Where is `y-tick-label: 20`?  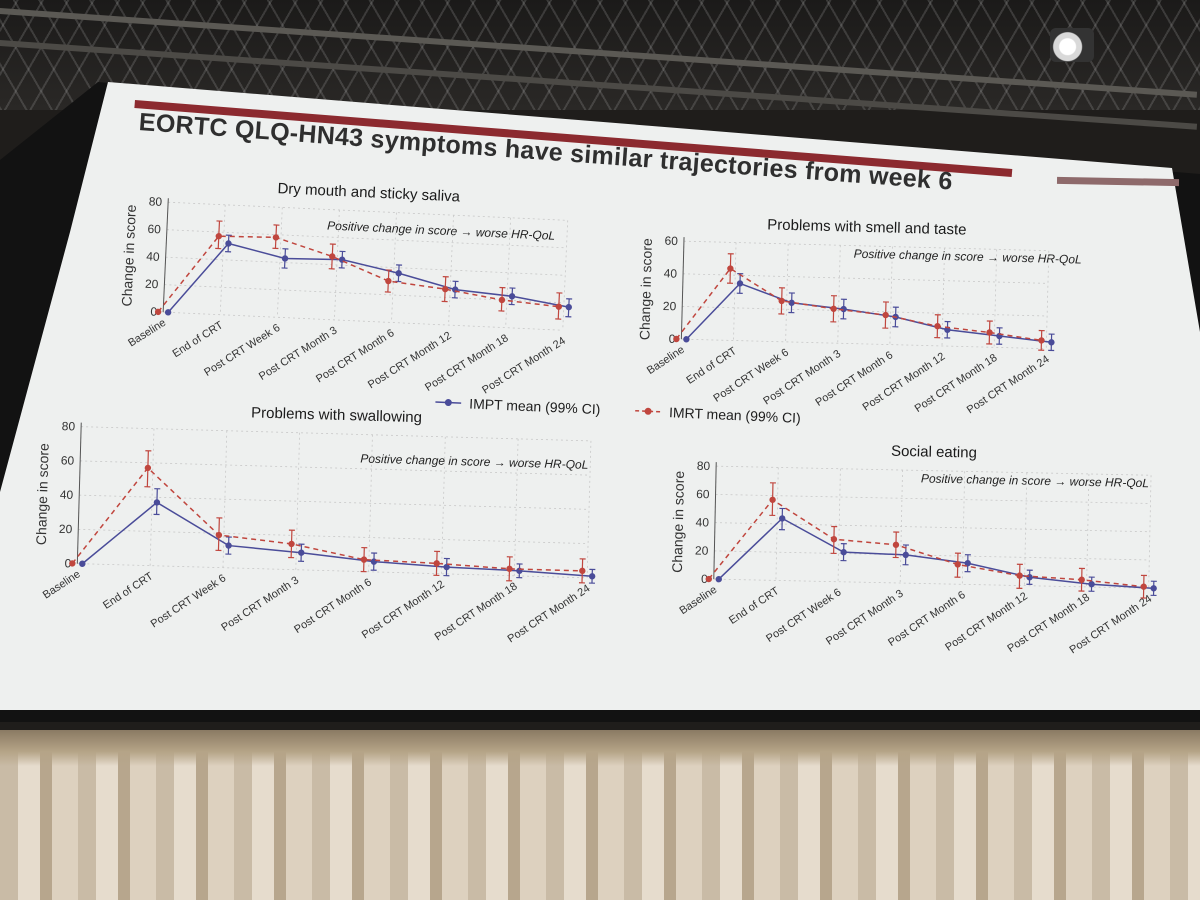 y-tick-label: 20 is located at coordinates (66, 529).